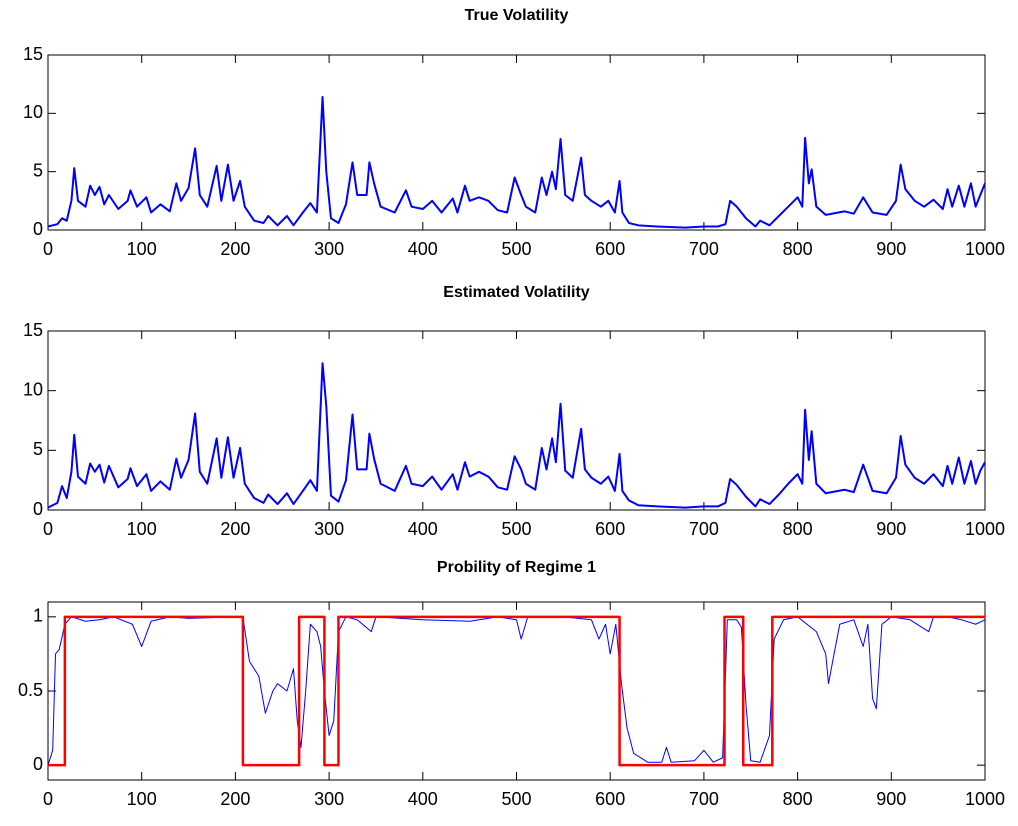  Describe the element at coordinates (516, 567) in the screenshot. I see `chart-title: Probility of Regime 1` at that location.